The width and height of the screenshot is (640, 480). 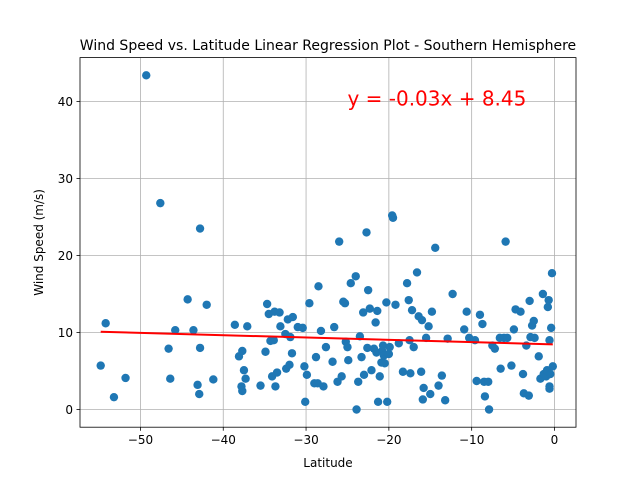 What do you see at coordinates (471, 440) in the screenshot?
I see `x-tick-label: −10` at bounding box center [471, 440].